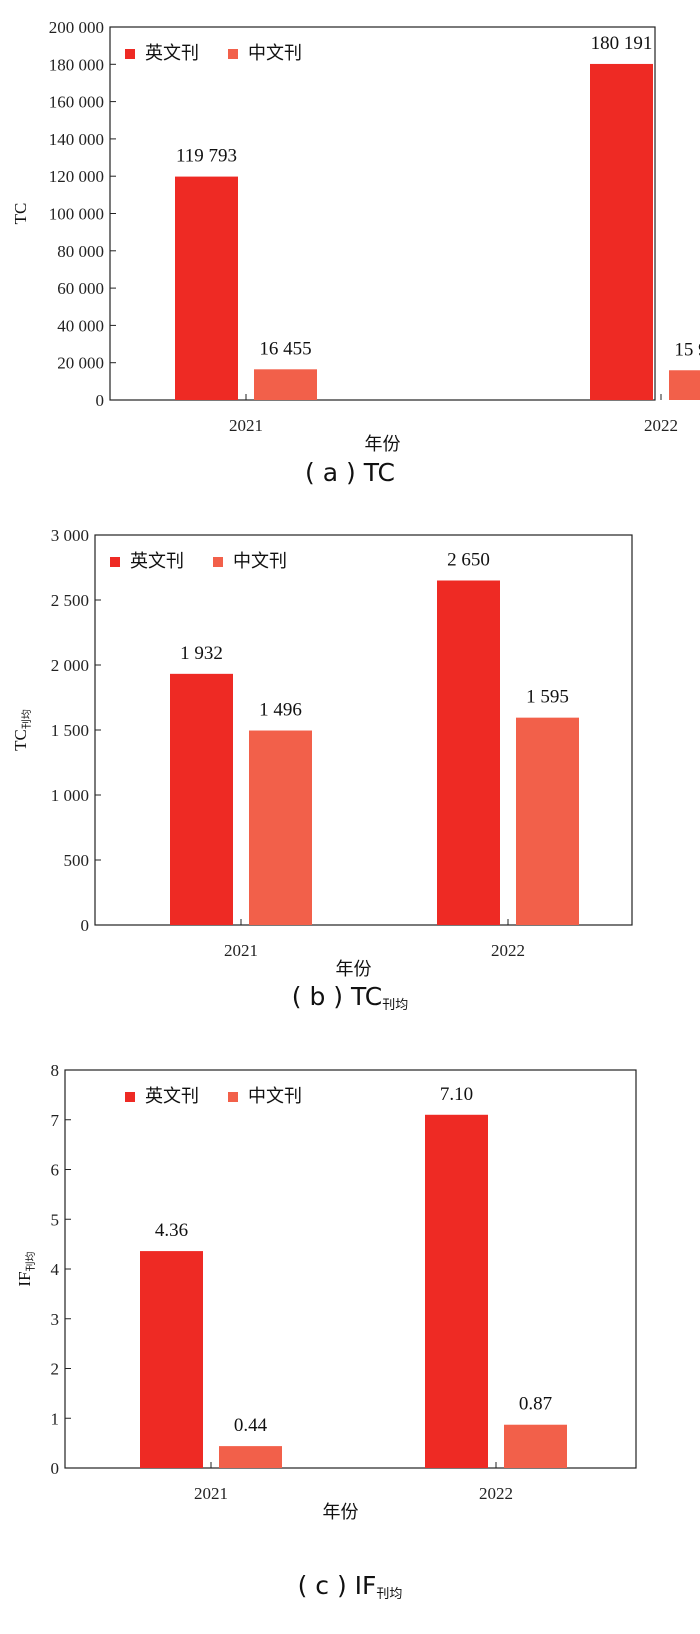 Image resolution: width=700 pixels, height=1634 pixels. I want to click on chart-c-caption-main: ( c ) IF, so click(337, 1585).